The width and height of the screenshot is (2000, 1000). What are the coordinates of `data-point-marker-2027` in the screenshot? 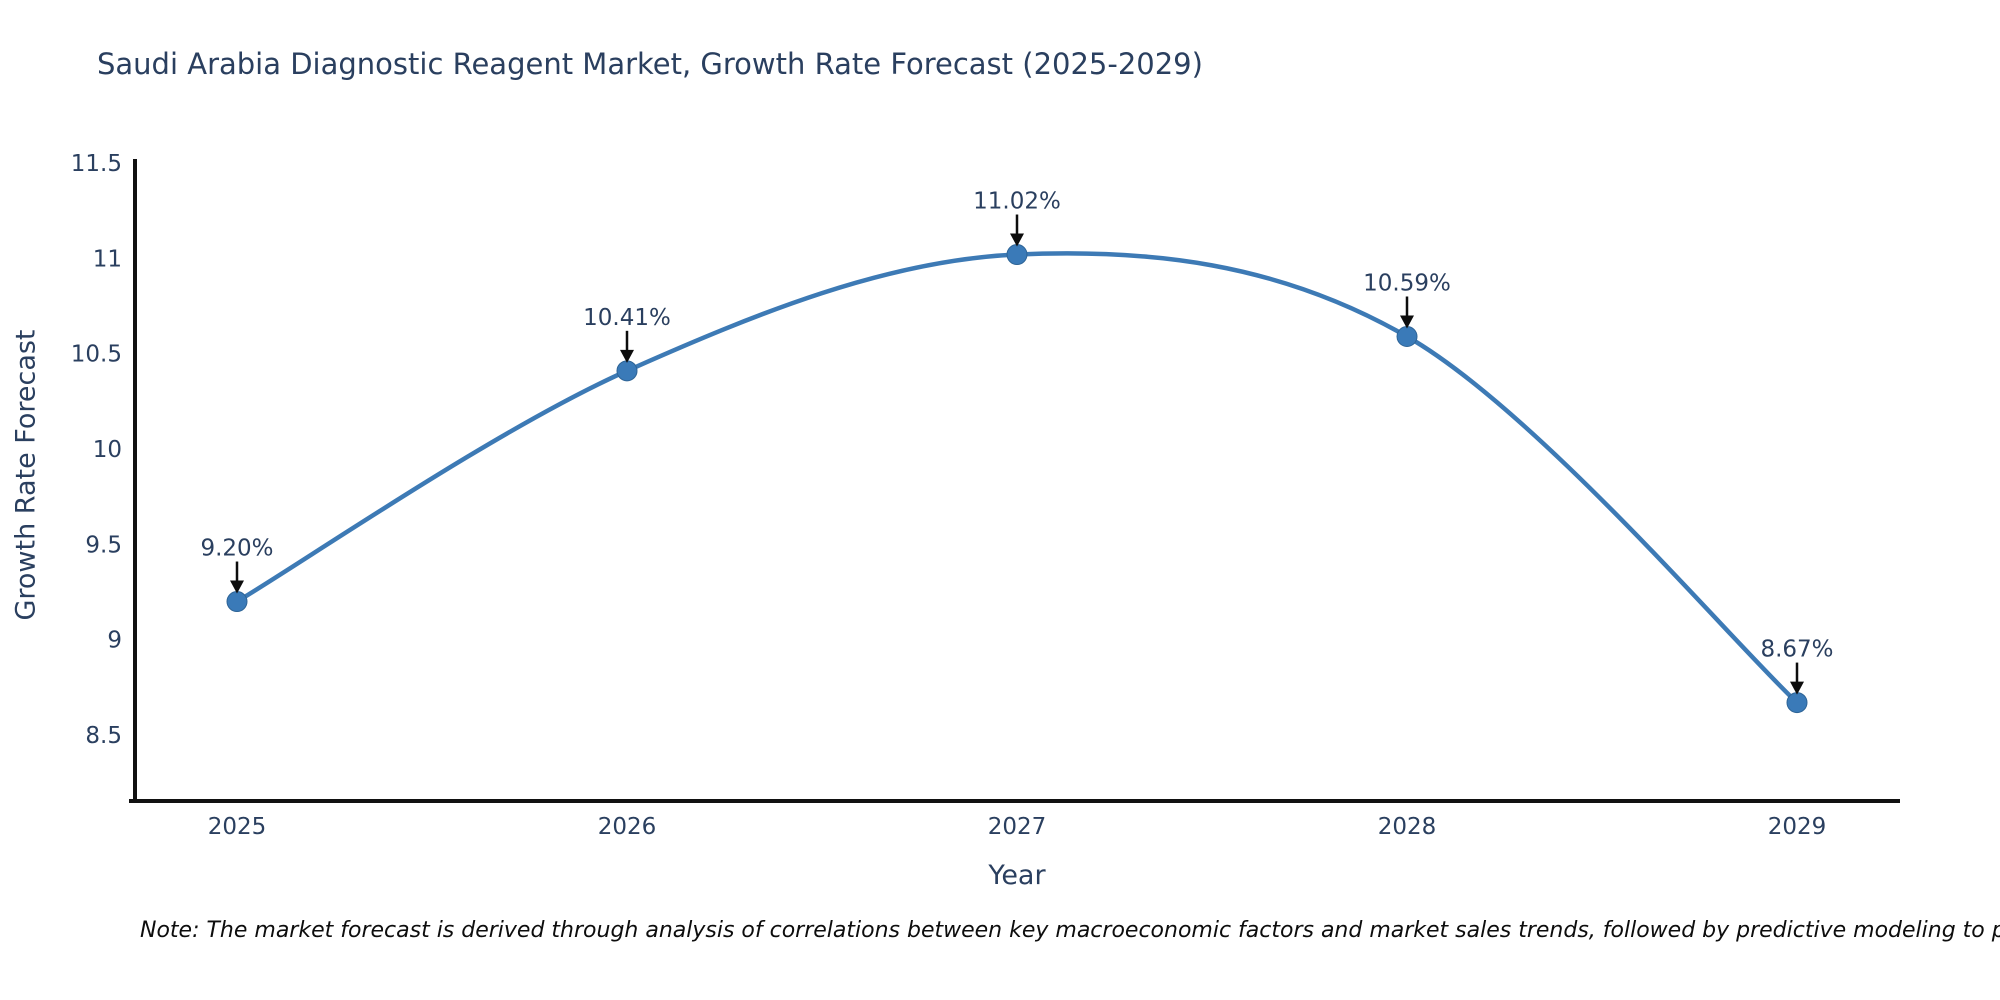 It's located at (1017, 255).